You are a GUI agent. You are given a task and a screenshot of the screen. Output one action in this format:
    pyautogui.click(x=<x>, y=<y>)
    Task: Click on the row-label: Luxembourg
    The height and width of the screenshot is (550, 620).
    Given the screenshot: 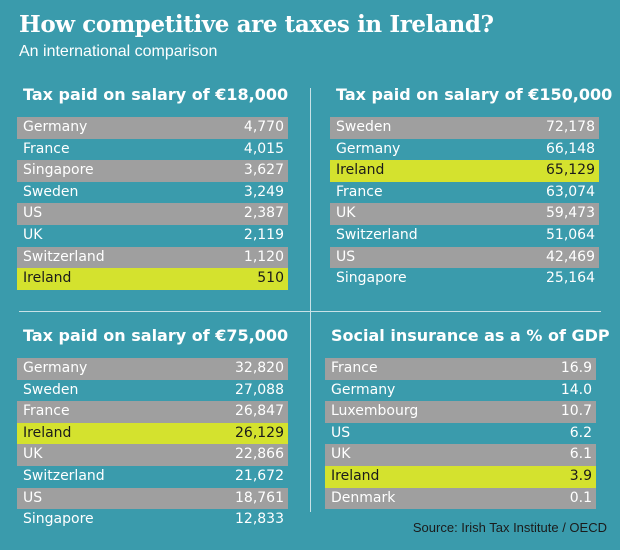 What is the action you would take?
    pyautogui.click(x=375, y=411)
    